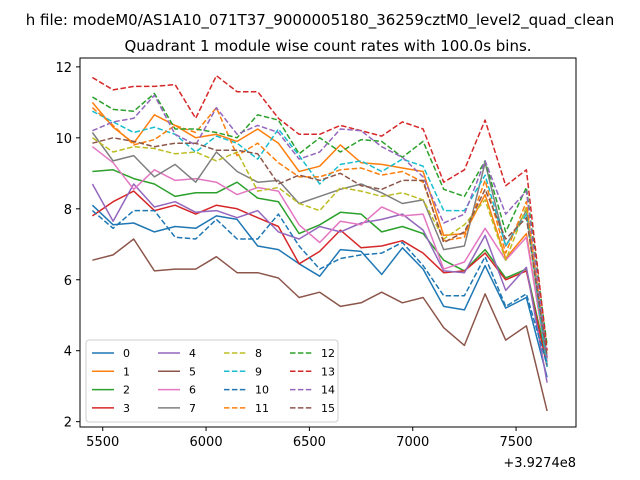 This screenshot has height=480, width=640. What do you see at coordinates (126, 408) in the screenshot?
I see `legend-label-3: 3` at bounding box center [126, 408].